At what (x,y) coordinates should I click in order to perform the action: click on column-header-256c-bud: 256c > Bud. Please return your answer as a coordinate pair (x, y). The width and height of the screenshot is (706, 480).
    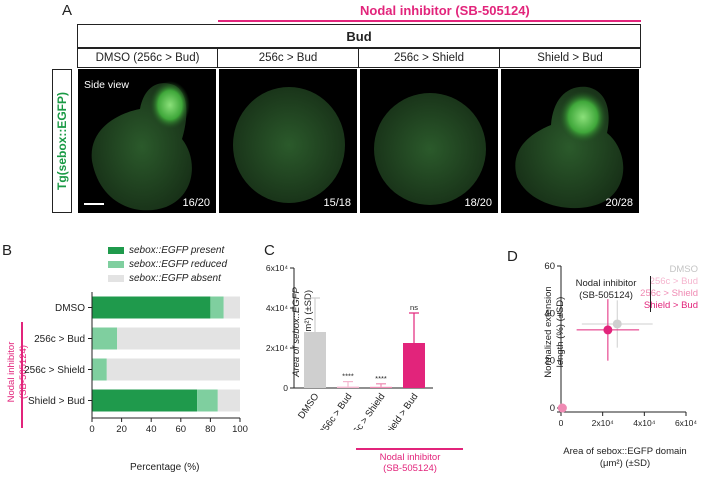
    Looking at the image, I should click on (288, 58).